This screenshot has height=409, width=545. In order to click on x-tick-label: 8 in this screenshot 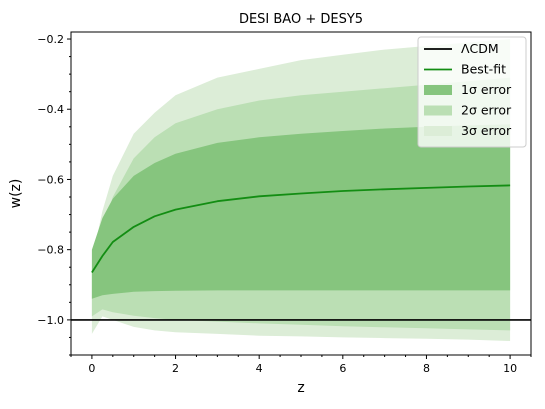, I will do `click(426, 368)`.